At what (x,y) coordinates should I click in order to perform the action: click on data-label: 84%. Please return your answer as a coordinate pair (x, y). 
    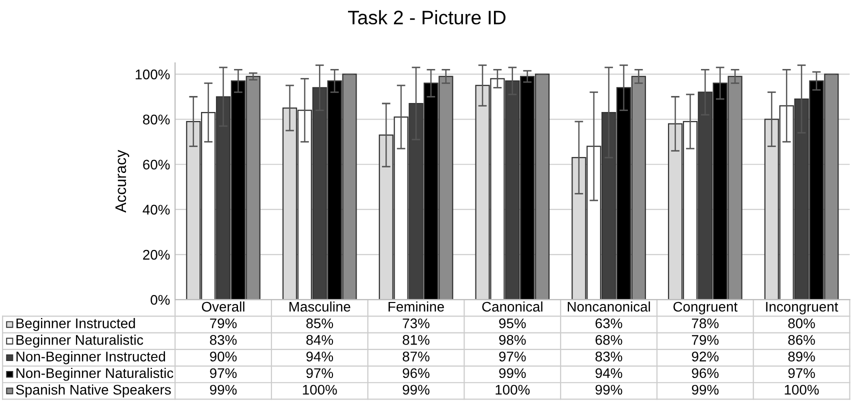
    Looking at the image, I should click on (320, 340).